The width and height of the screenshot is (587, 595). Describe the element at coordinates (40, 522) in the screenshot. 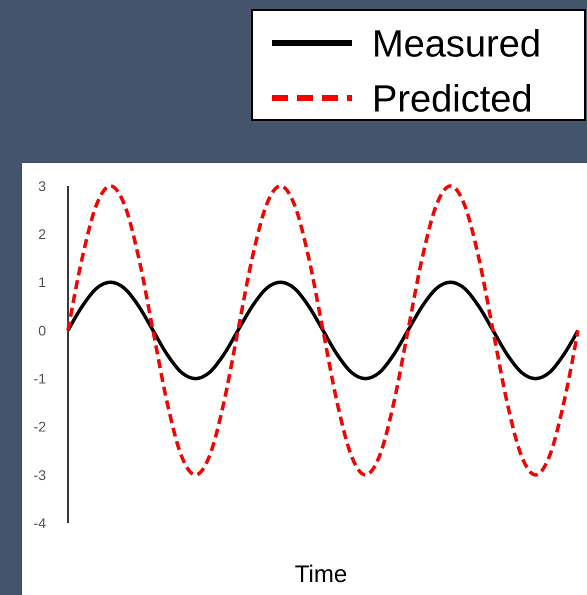

I see `y-tick-label: -4` at that location.